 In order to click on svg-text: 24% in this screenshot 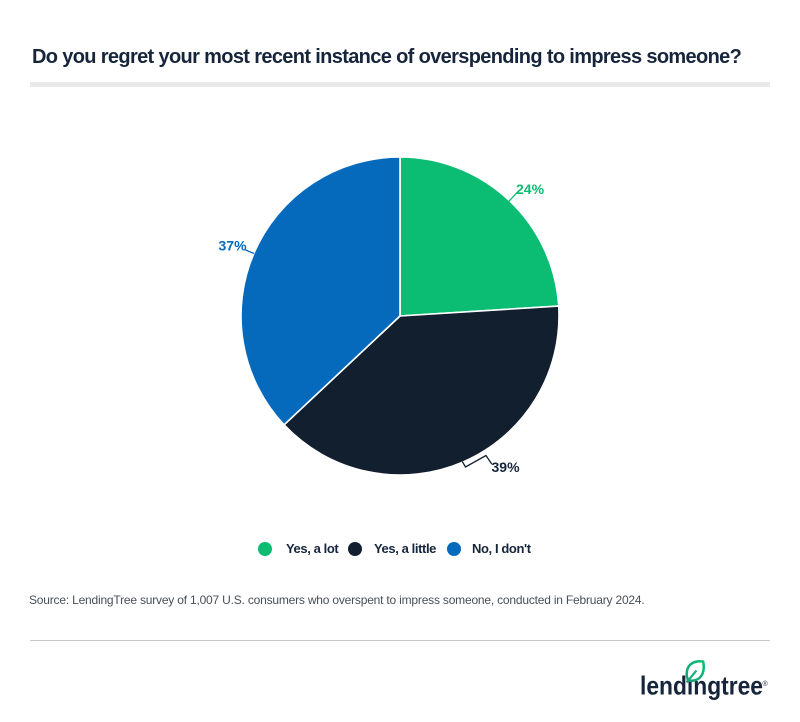, I will do `click(530, 189)`.